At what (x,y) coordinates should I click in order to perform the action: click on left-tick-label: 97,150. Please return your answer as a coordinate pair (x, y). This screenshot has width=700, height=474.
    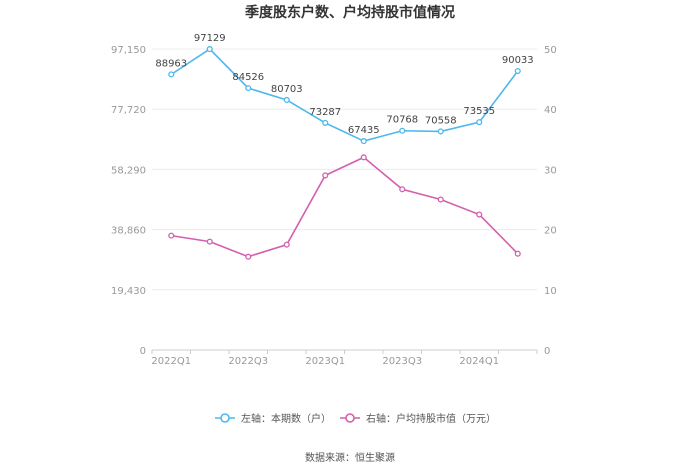
    Looking at the image, I should click on (128, 50).